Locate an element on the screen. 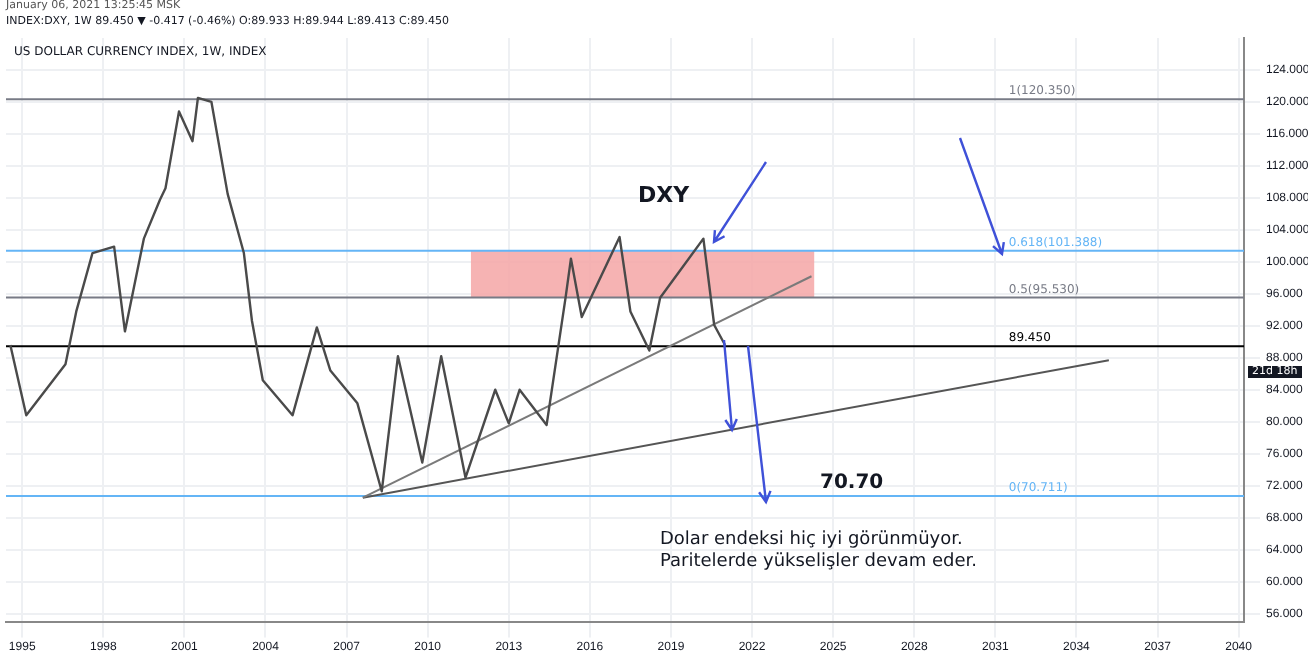  annotation: Paritelerde yükselişler devam eder. is located at coordinates (818, 562).